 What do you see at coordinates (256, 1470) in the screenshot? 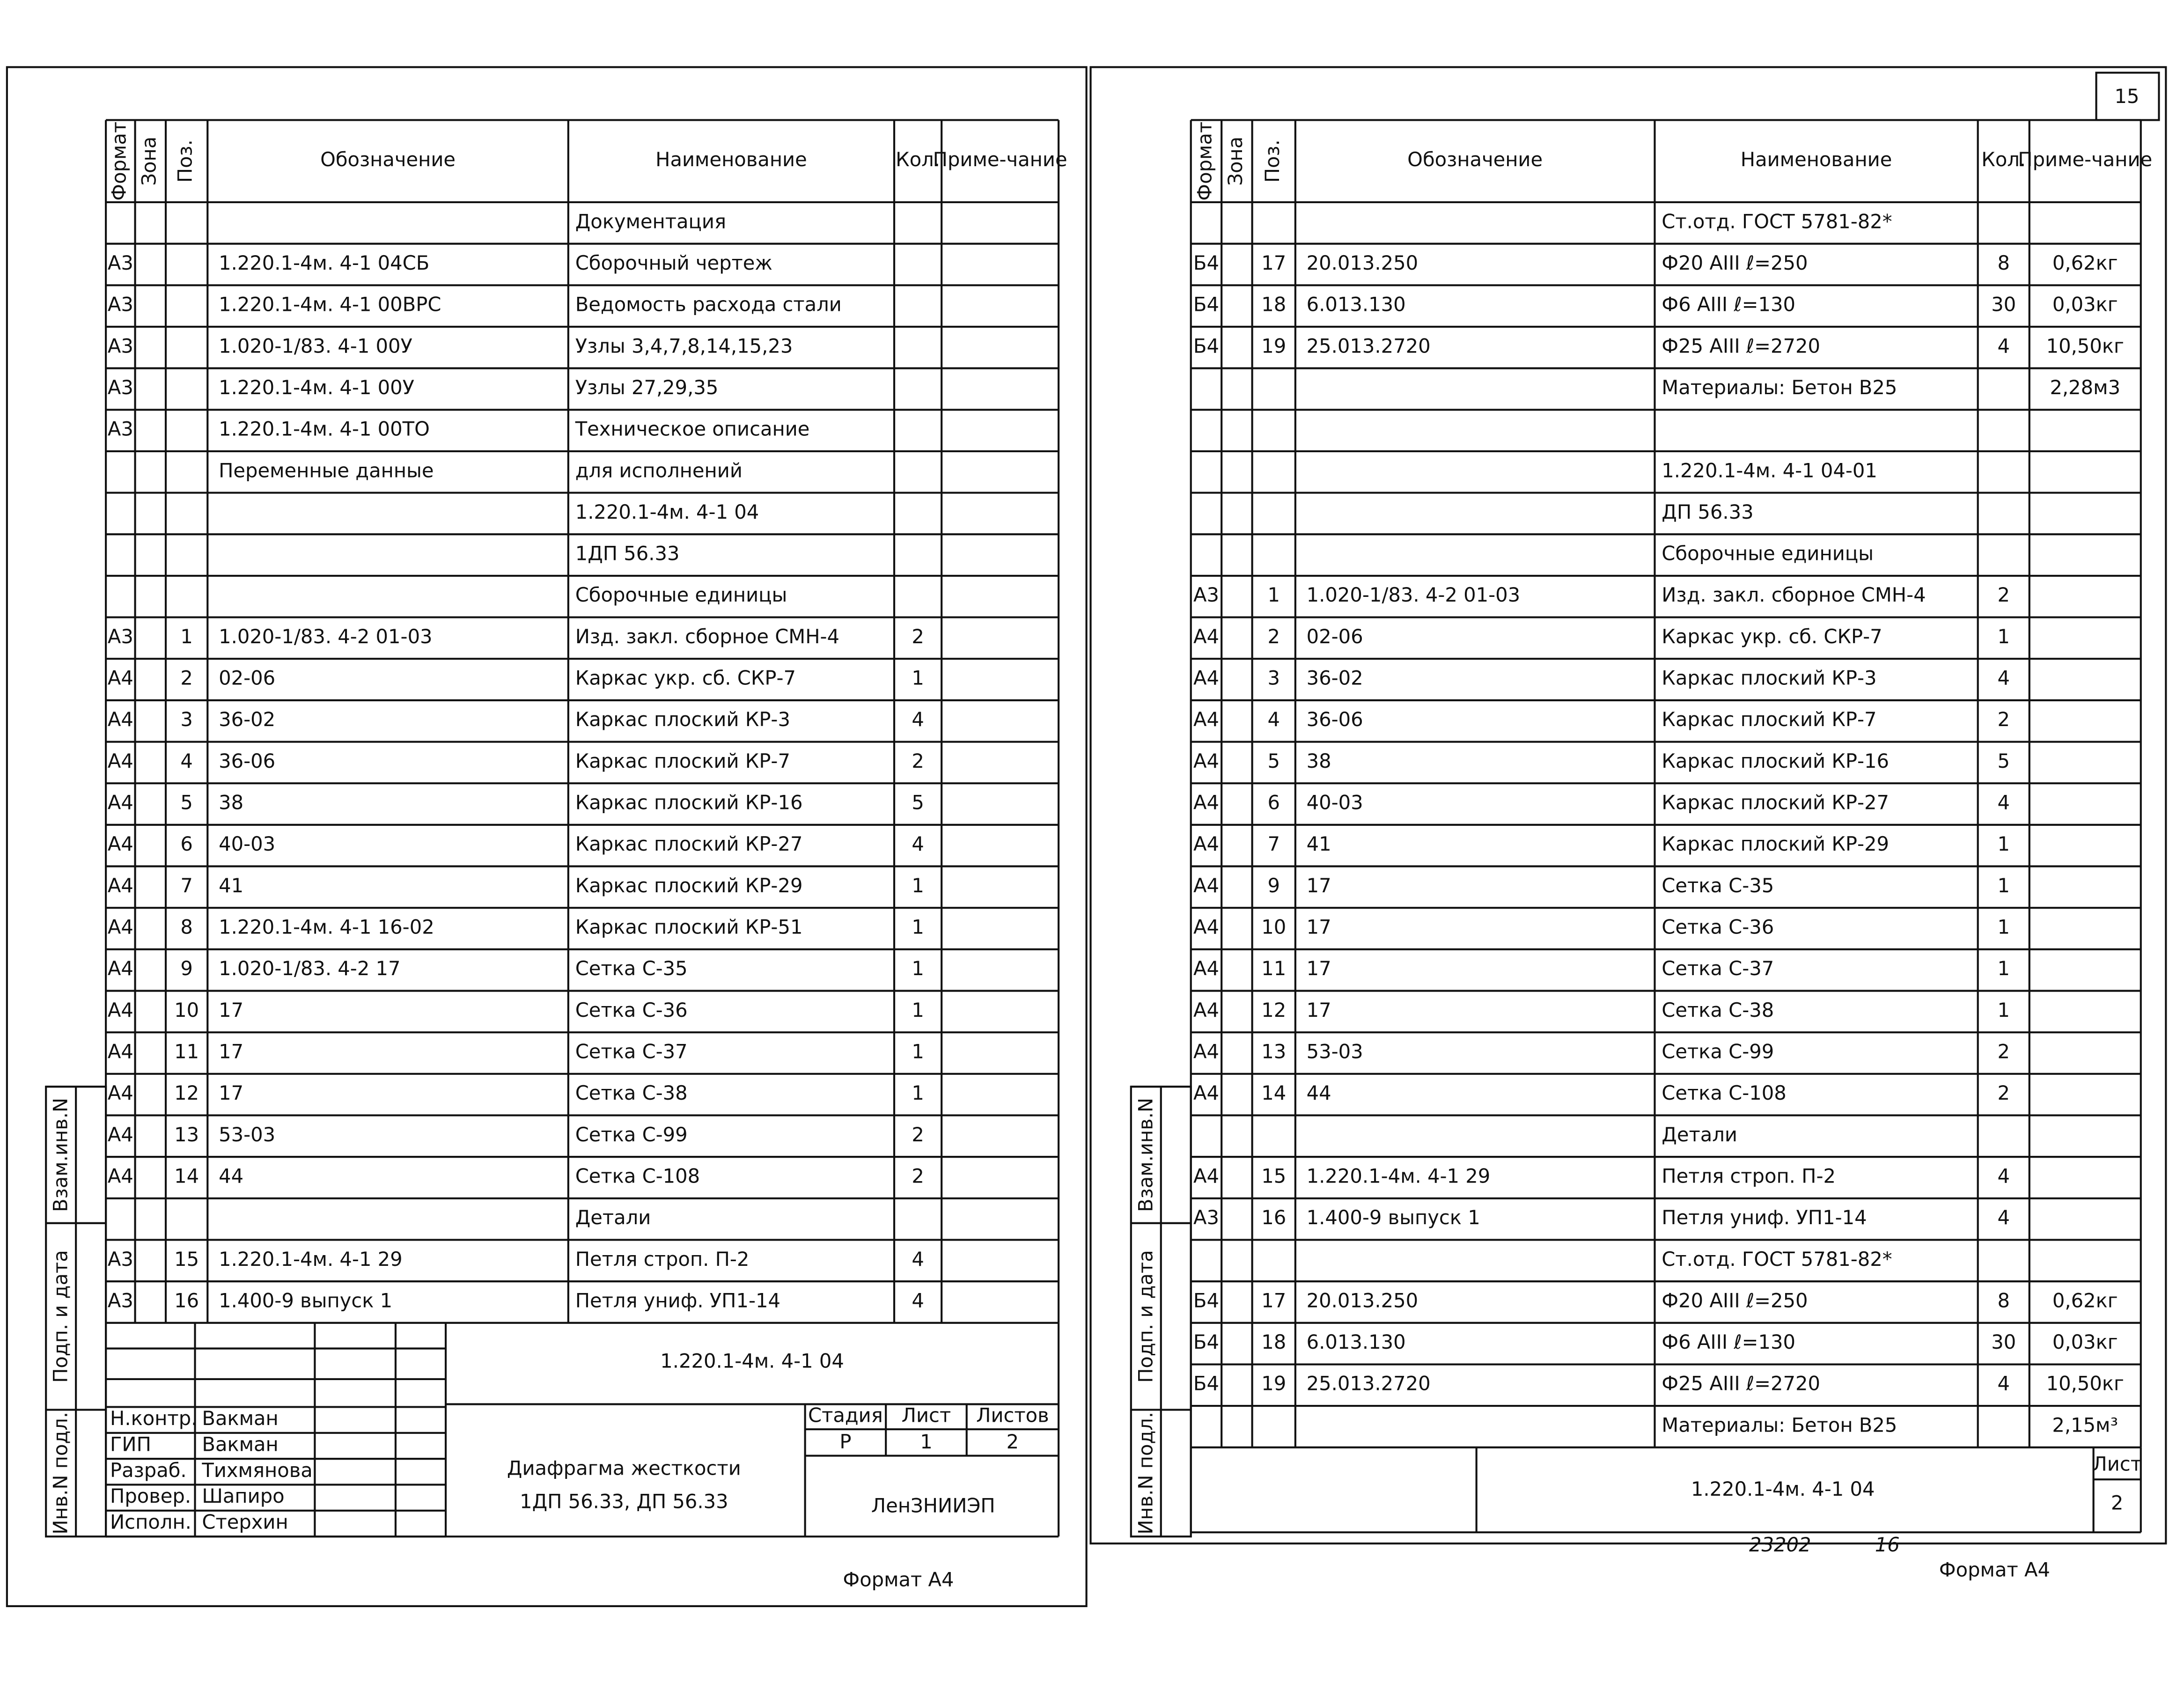
I see `stamp-name: Тихмянова` at bounding box center [256, 1470].